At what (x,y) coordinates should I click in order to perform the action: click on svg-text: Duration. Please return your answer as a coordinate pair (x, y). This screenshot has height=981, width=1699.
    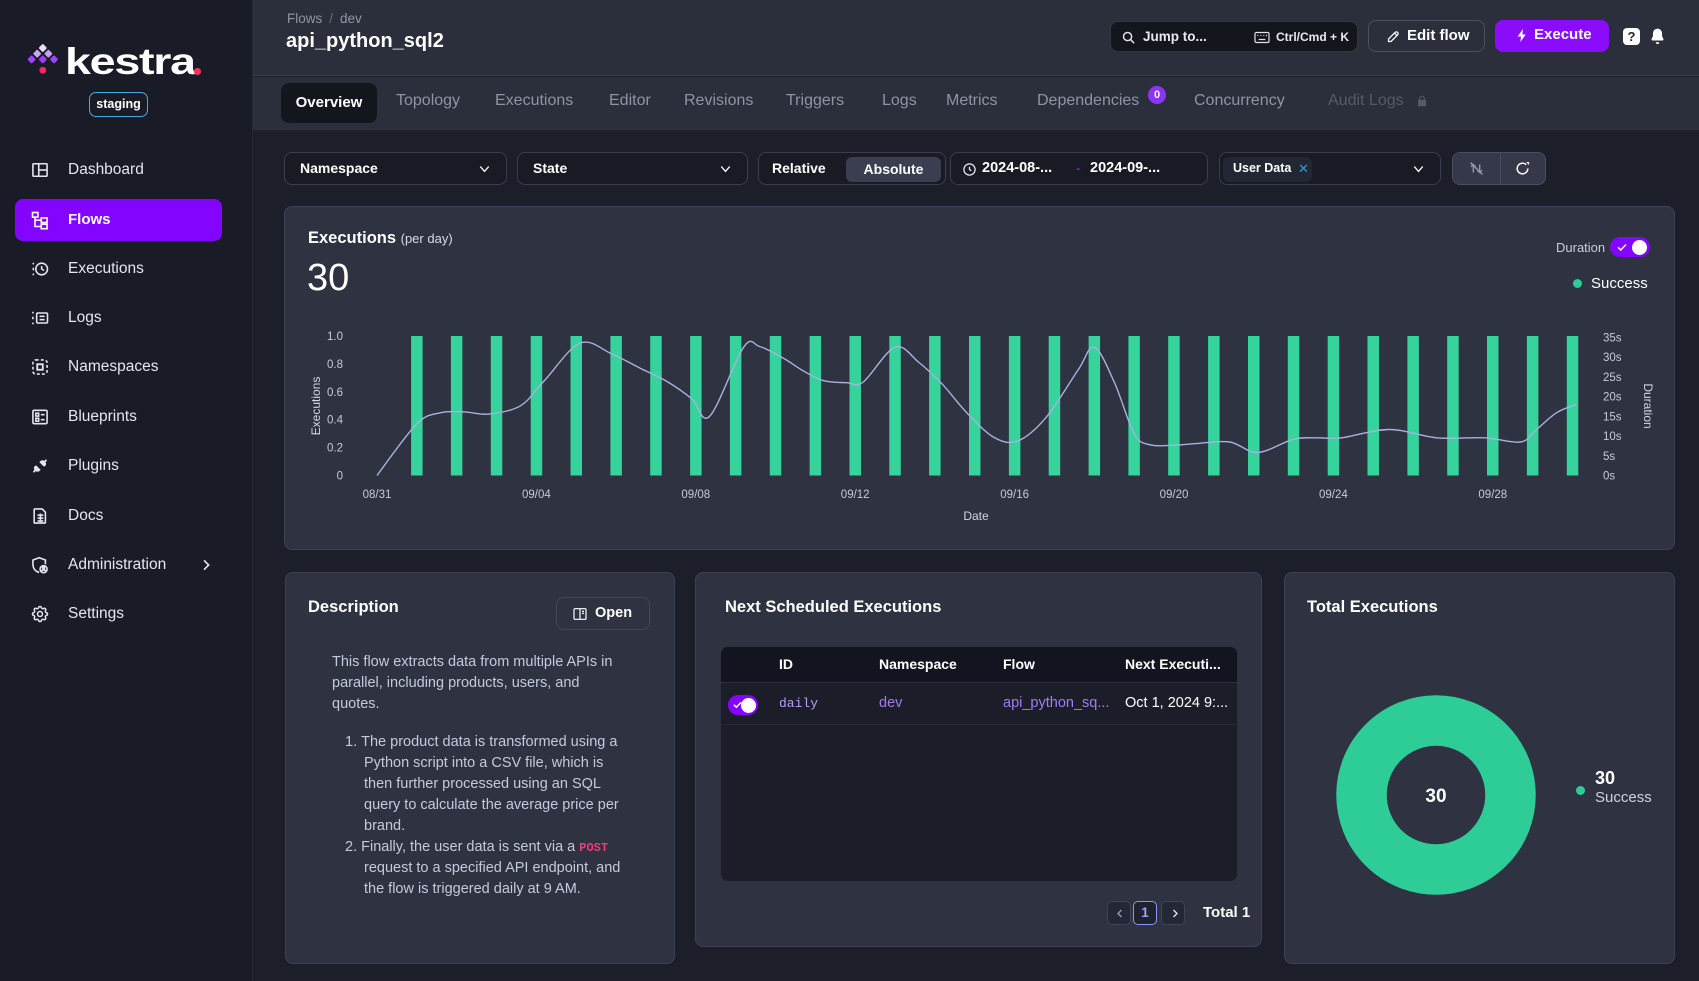
    Looking at the image, I should click on (1648, 405).